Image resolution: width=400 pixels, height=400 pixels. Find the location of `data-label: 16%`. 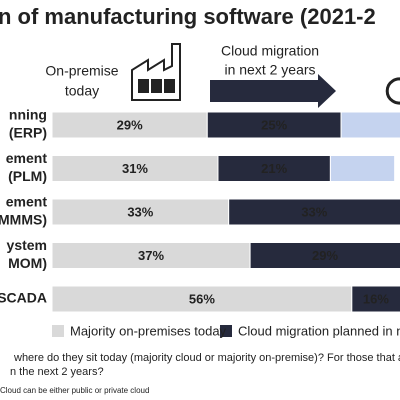

data-label: 16% is located at coordinates (376, 298).